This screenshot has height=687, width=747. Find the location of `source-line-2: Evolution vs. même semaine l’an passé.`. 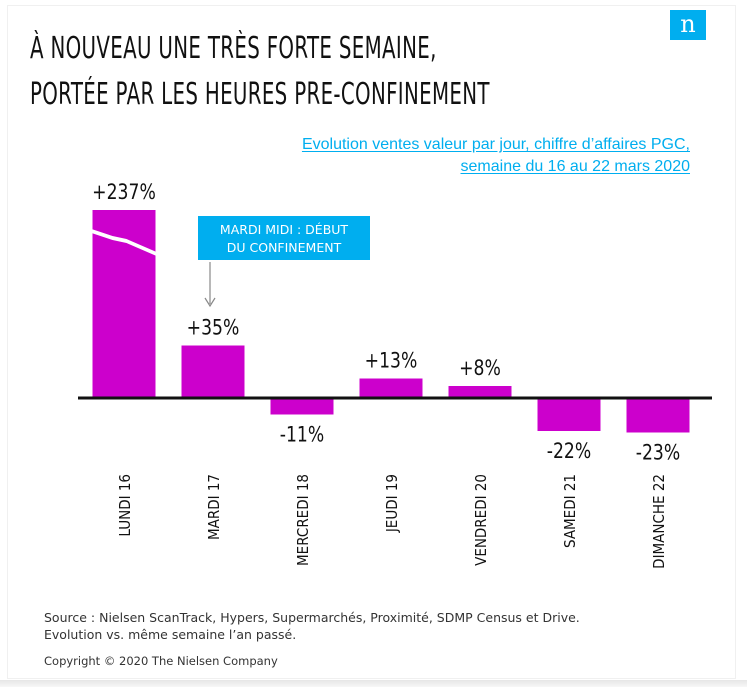

source-line-2: Evolution vs. même semaine l’an passé. is located at coordinates (170, 634).